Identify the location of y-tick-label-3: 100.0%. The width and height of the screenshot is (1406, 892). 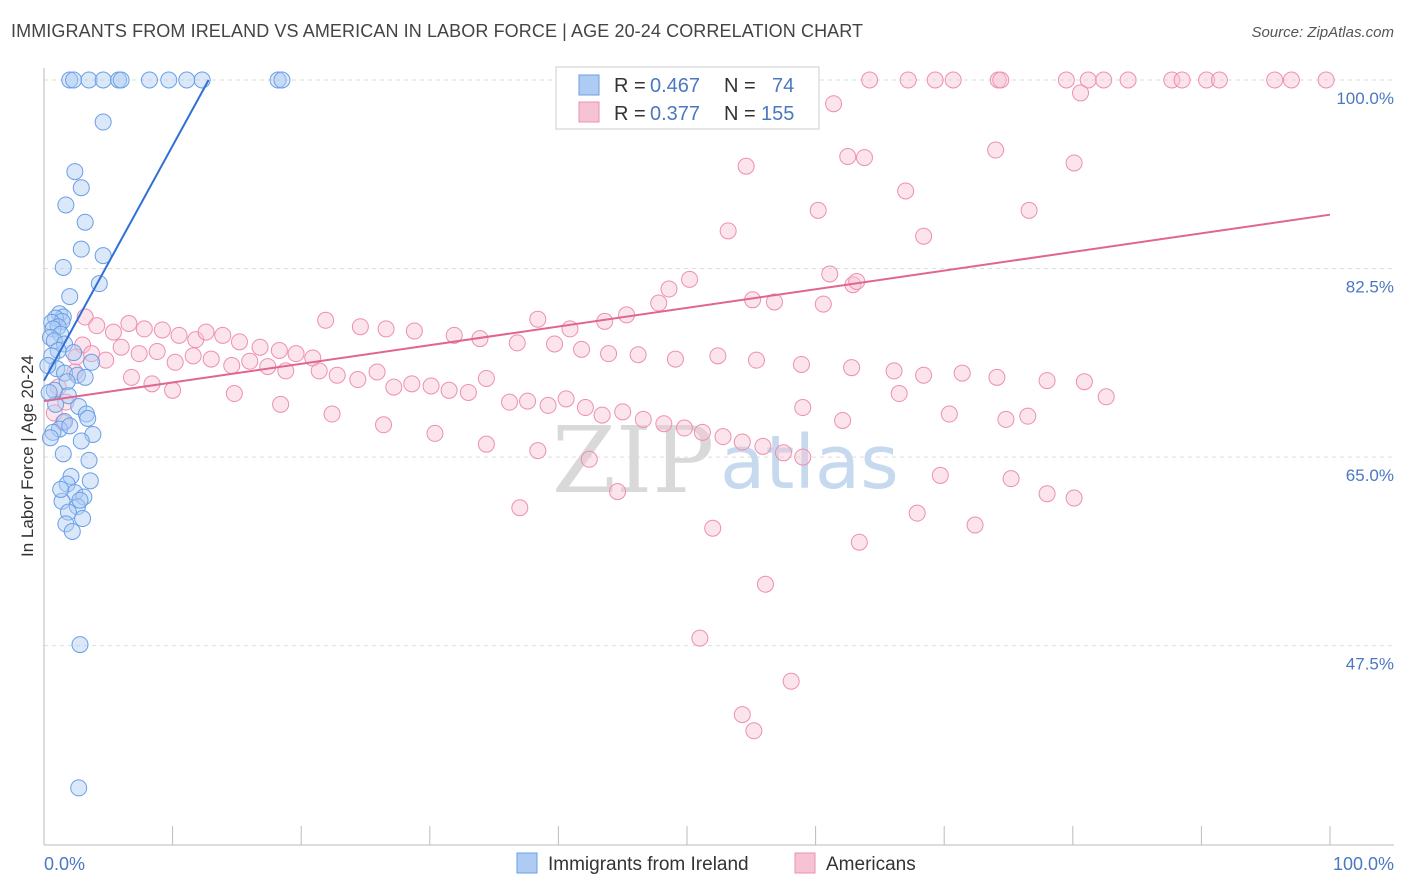
(1365, 98).